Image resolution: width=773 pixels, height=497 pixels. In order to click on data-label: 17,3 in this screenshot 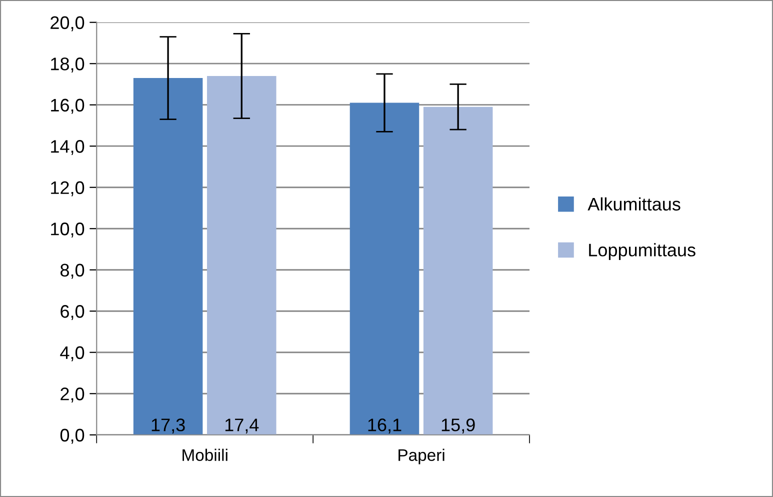, I will do `click(168, 426)`.